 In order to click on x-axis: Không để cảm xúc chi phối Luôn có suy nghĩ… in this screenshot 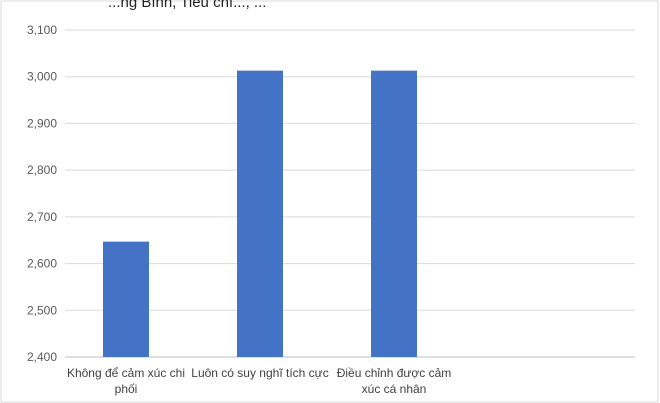, I will do `click(259, 381)`.